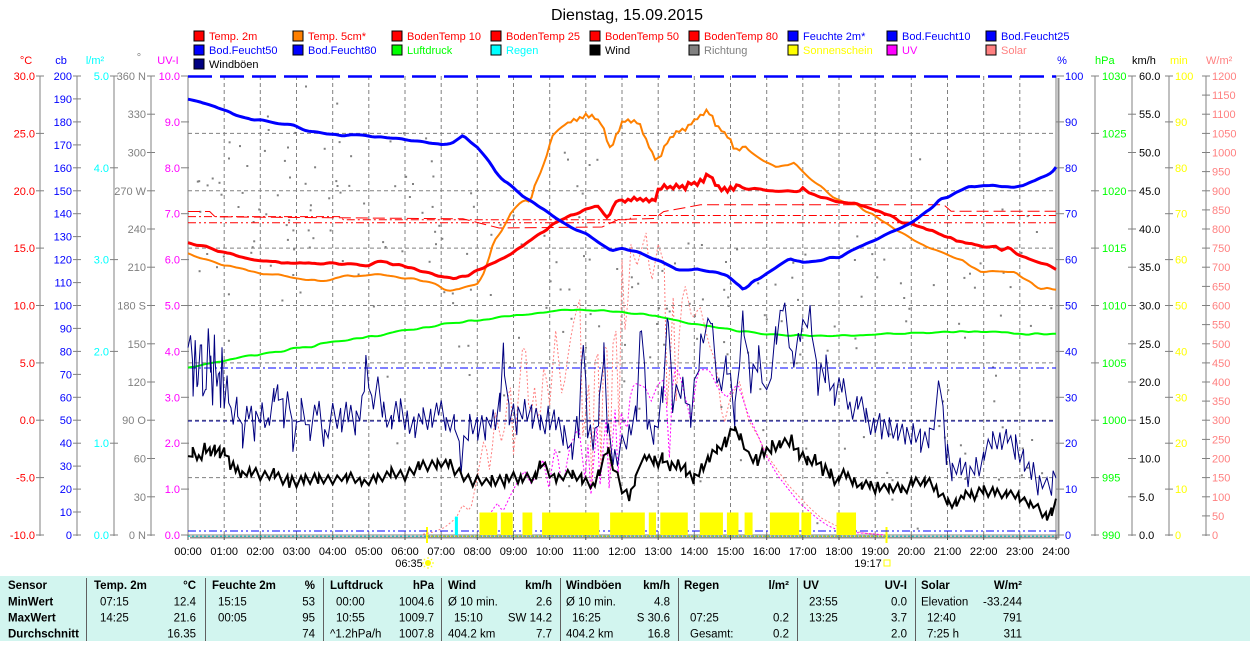 The width and height of the screenshot is (1250, 646). What do you see at coordinates (741, 37) in the screenshot?
I see `svg-text: BodenTemp 80` at bounding box center [741, 37].